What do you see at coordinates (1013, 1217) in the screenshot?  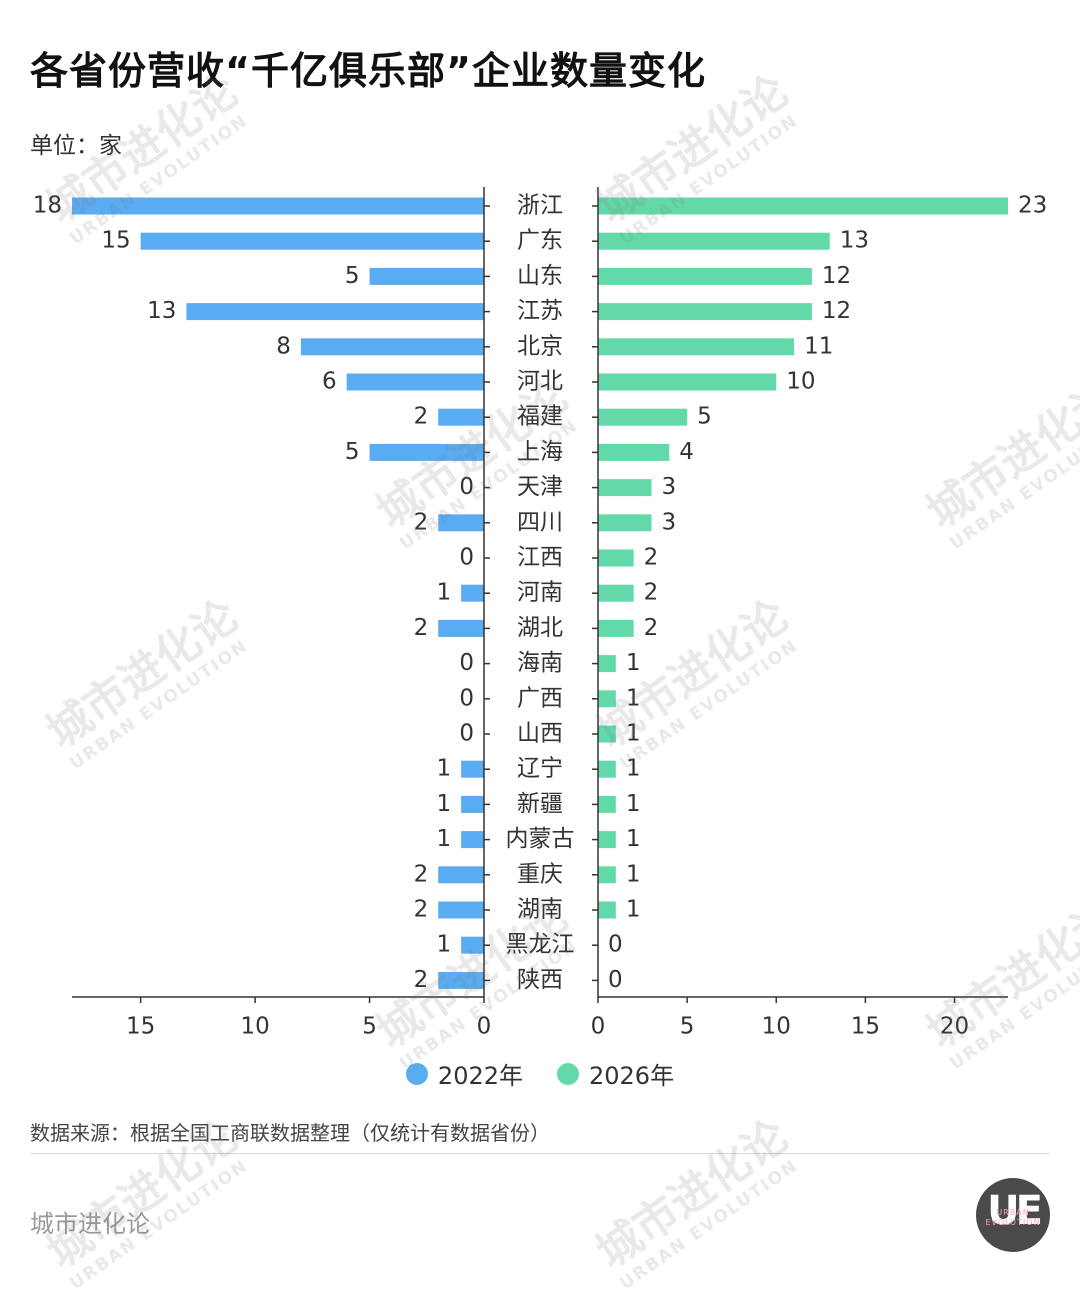 I see `logo-subtext: URBAN EVOLUTION` at bounding box center [1013, 1217].